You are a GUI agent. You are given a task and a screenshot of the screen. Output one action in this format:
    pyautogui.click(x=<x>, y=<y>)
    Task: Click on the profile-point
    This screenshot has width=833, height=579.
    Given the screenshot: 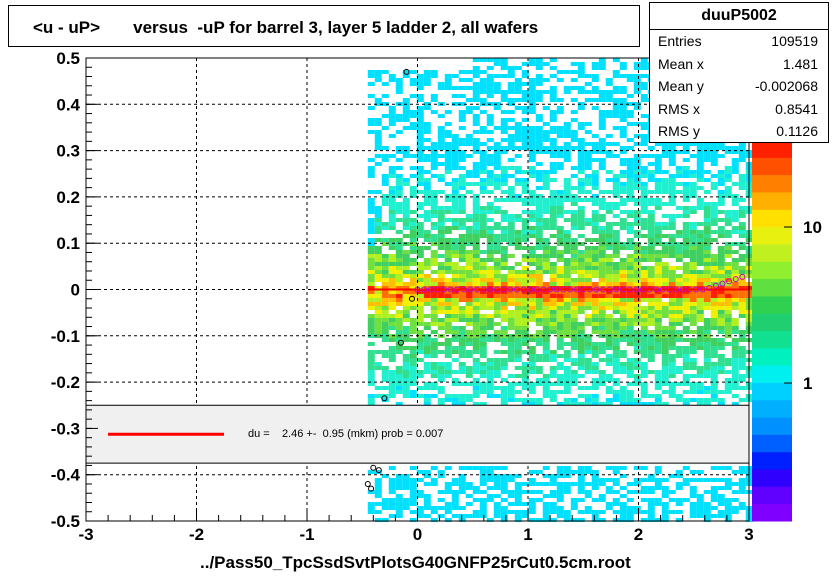 What is the action you would take?
    pyautogui.click(x=497, y=289)
    